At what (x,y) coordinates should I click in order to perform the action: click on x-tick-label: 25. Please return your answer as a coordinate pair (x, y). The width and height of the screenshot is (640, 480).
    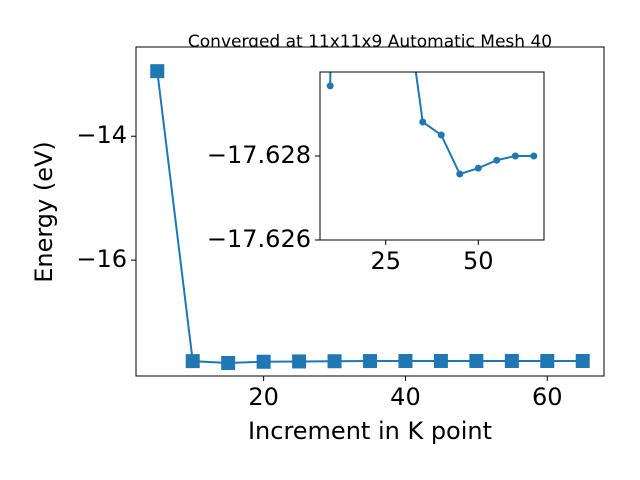
    Looking at the image, I should click on (385, 261).